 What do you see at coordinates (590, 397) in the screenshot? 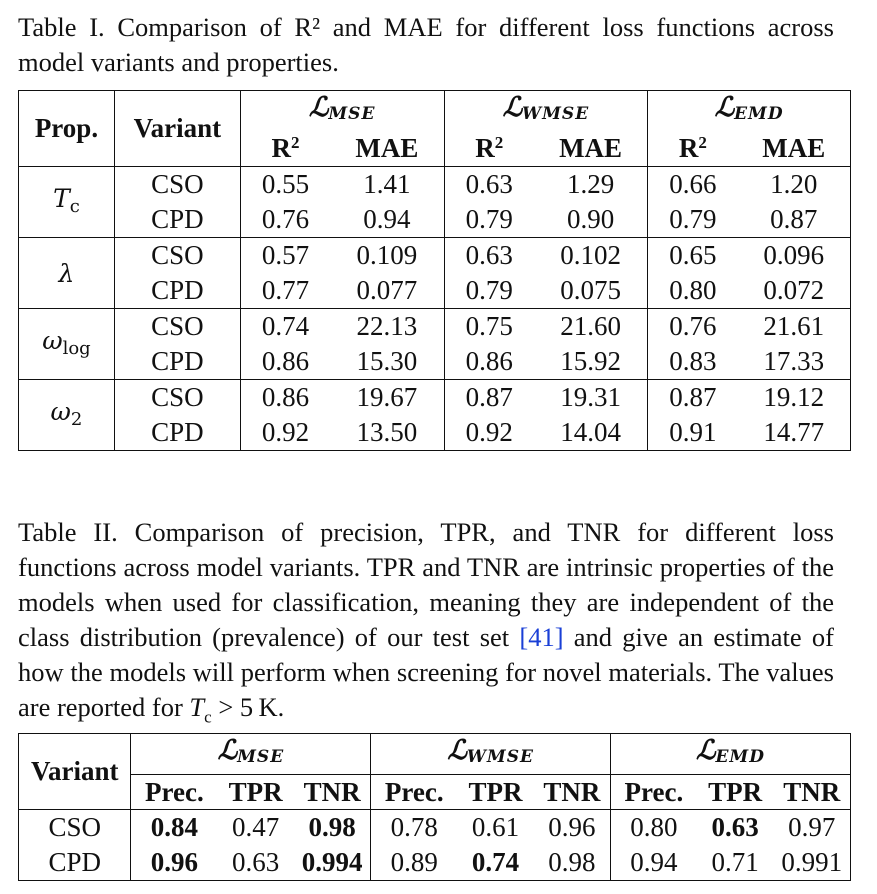
I see `mae-cell: 19.31` at bounding box center [590, 397].